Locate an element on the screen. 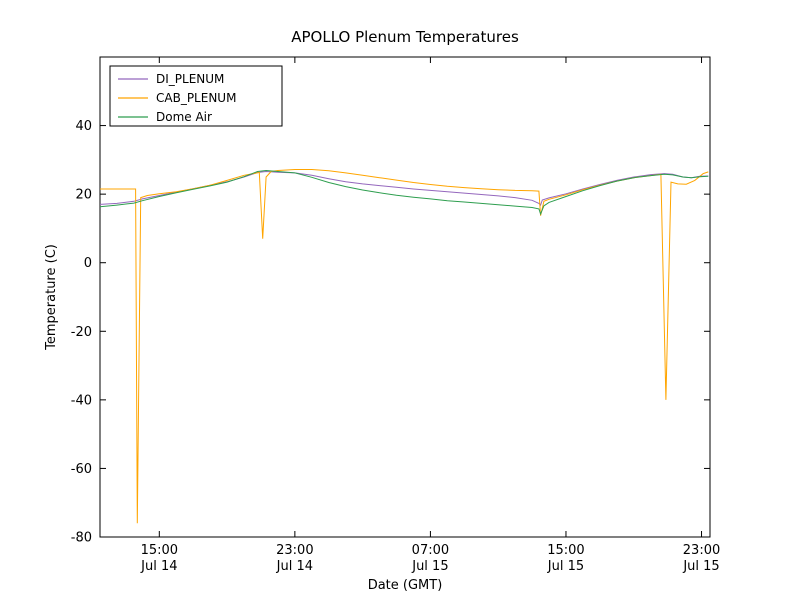 Image resolution: width=800 pixels, height=604 pixels. y-tick-label: -20 is located at coordinates (81, 332).